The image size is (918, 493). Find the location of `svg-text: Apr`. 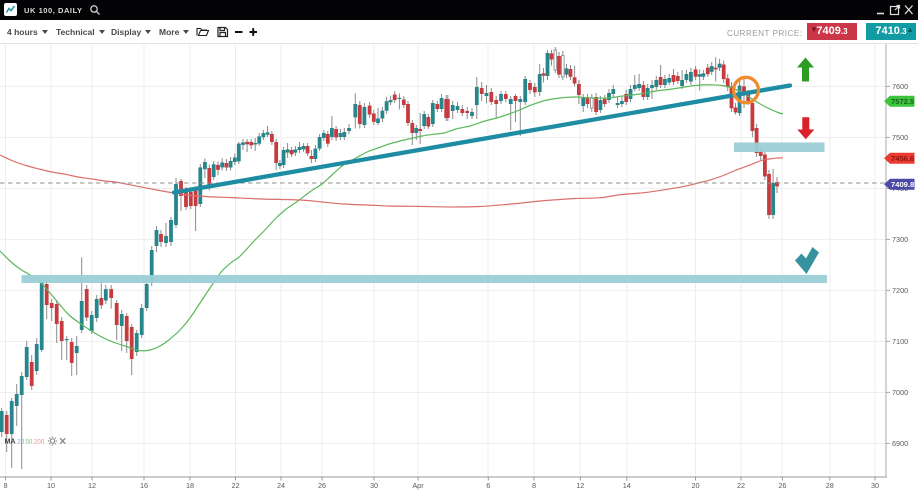

svg-text: Apr is located at coordinates (418, 485).